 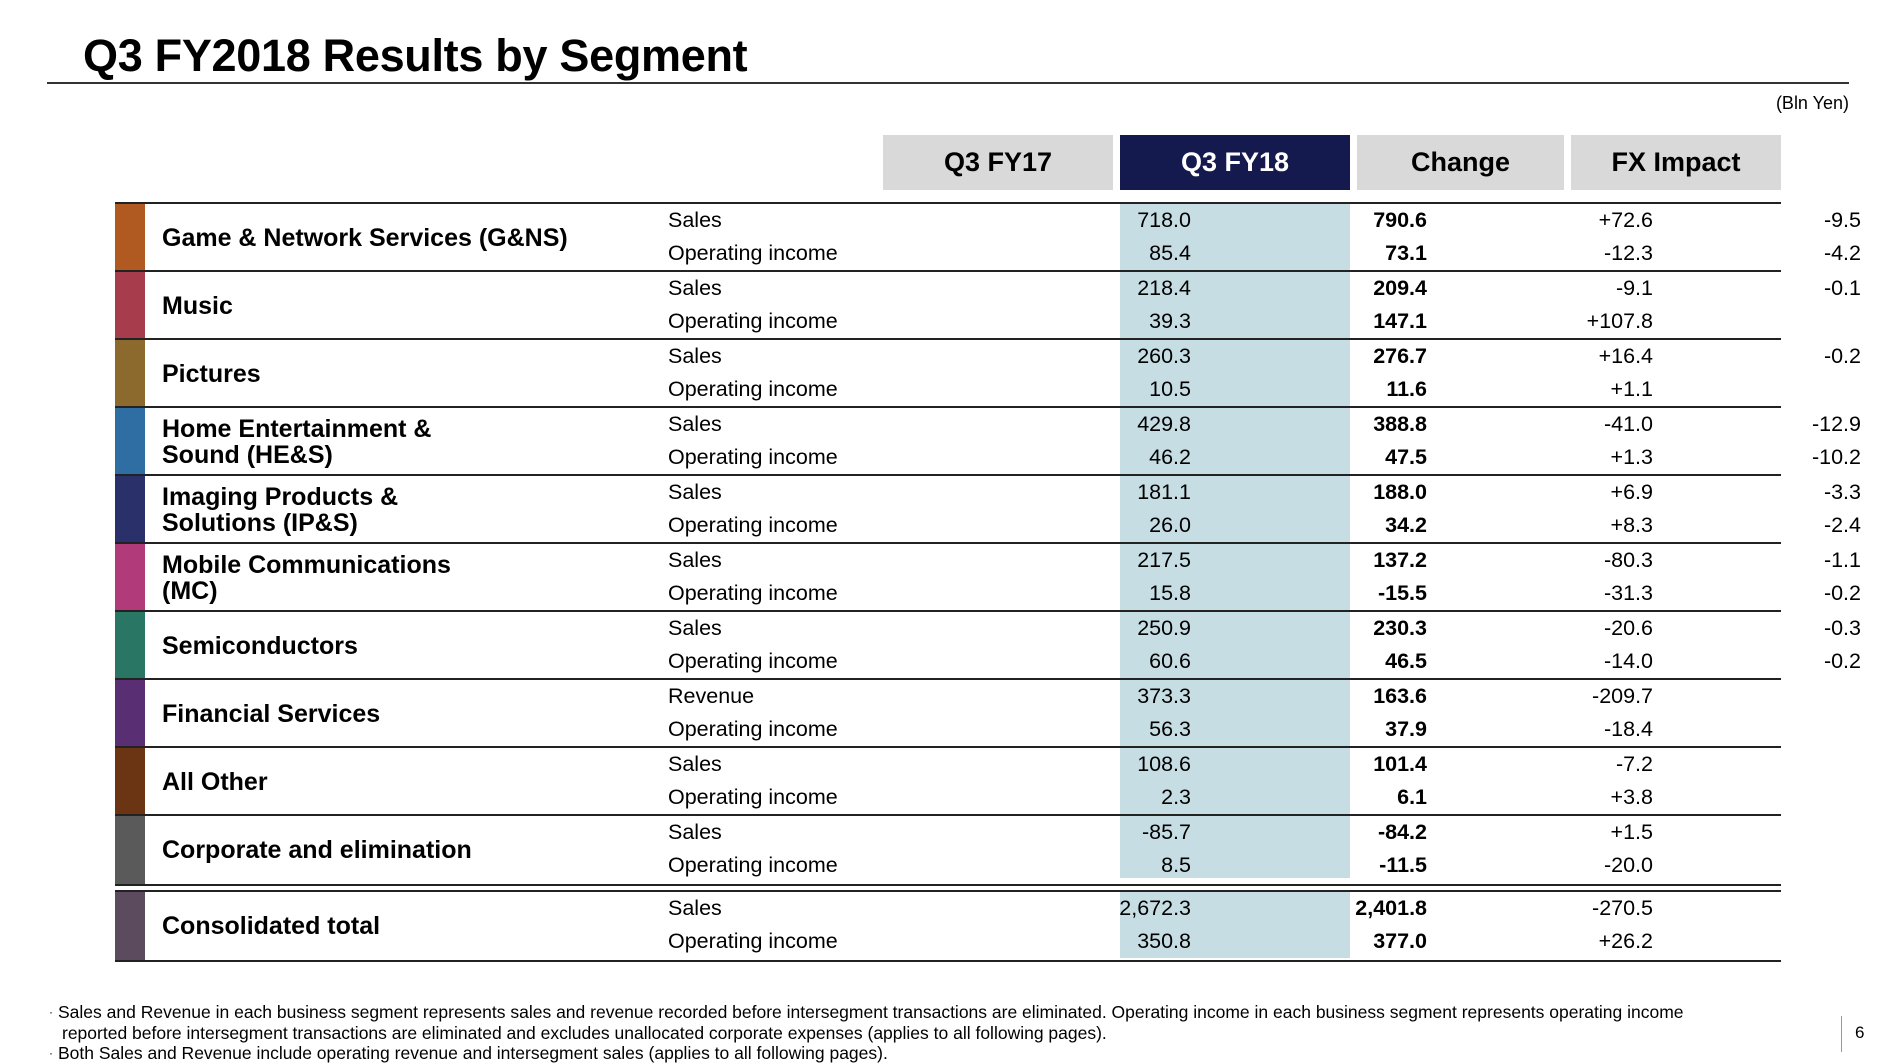 What do you see at coordinates (1628, 661) in the screenshot?
I see `value-change: -14.0` at bounding box center [1628, 661].